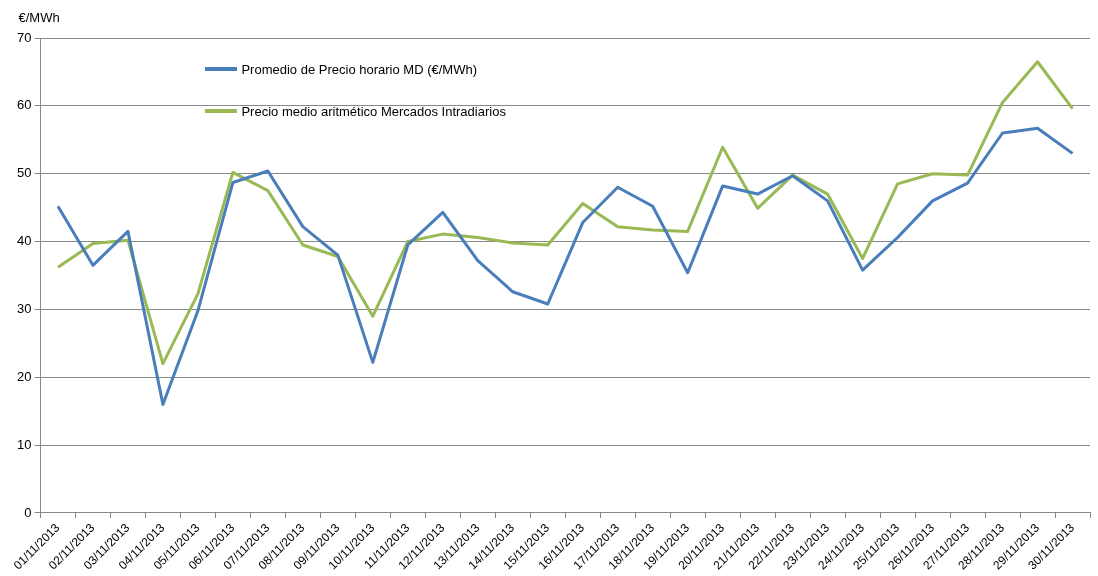 The image size is (1098, 576). I want to click on y-axis-title: €/MWh, so click(39, 17).